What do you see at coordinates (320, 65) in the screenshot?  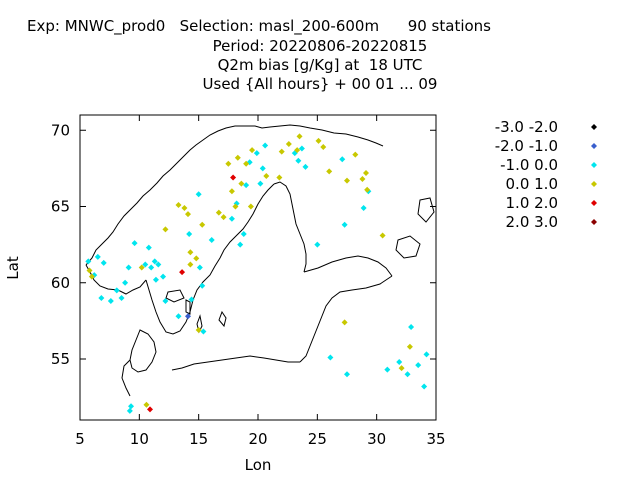 I see `chart-title-line-3: Q2m bias [g/Kg] at 18 UTC` at bounding box center [320, 65].